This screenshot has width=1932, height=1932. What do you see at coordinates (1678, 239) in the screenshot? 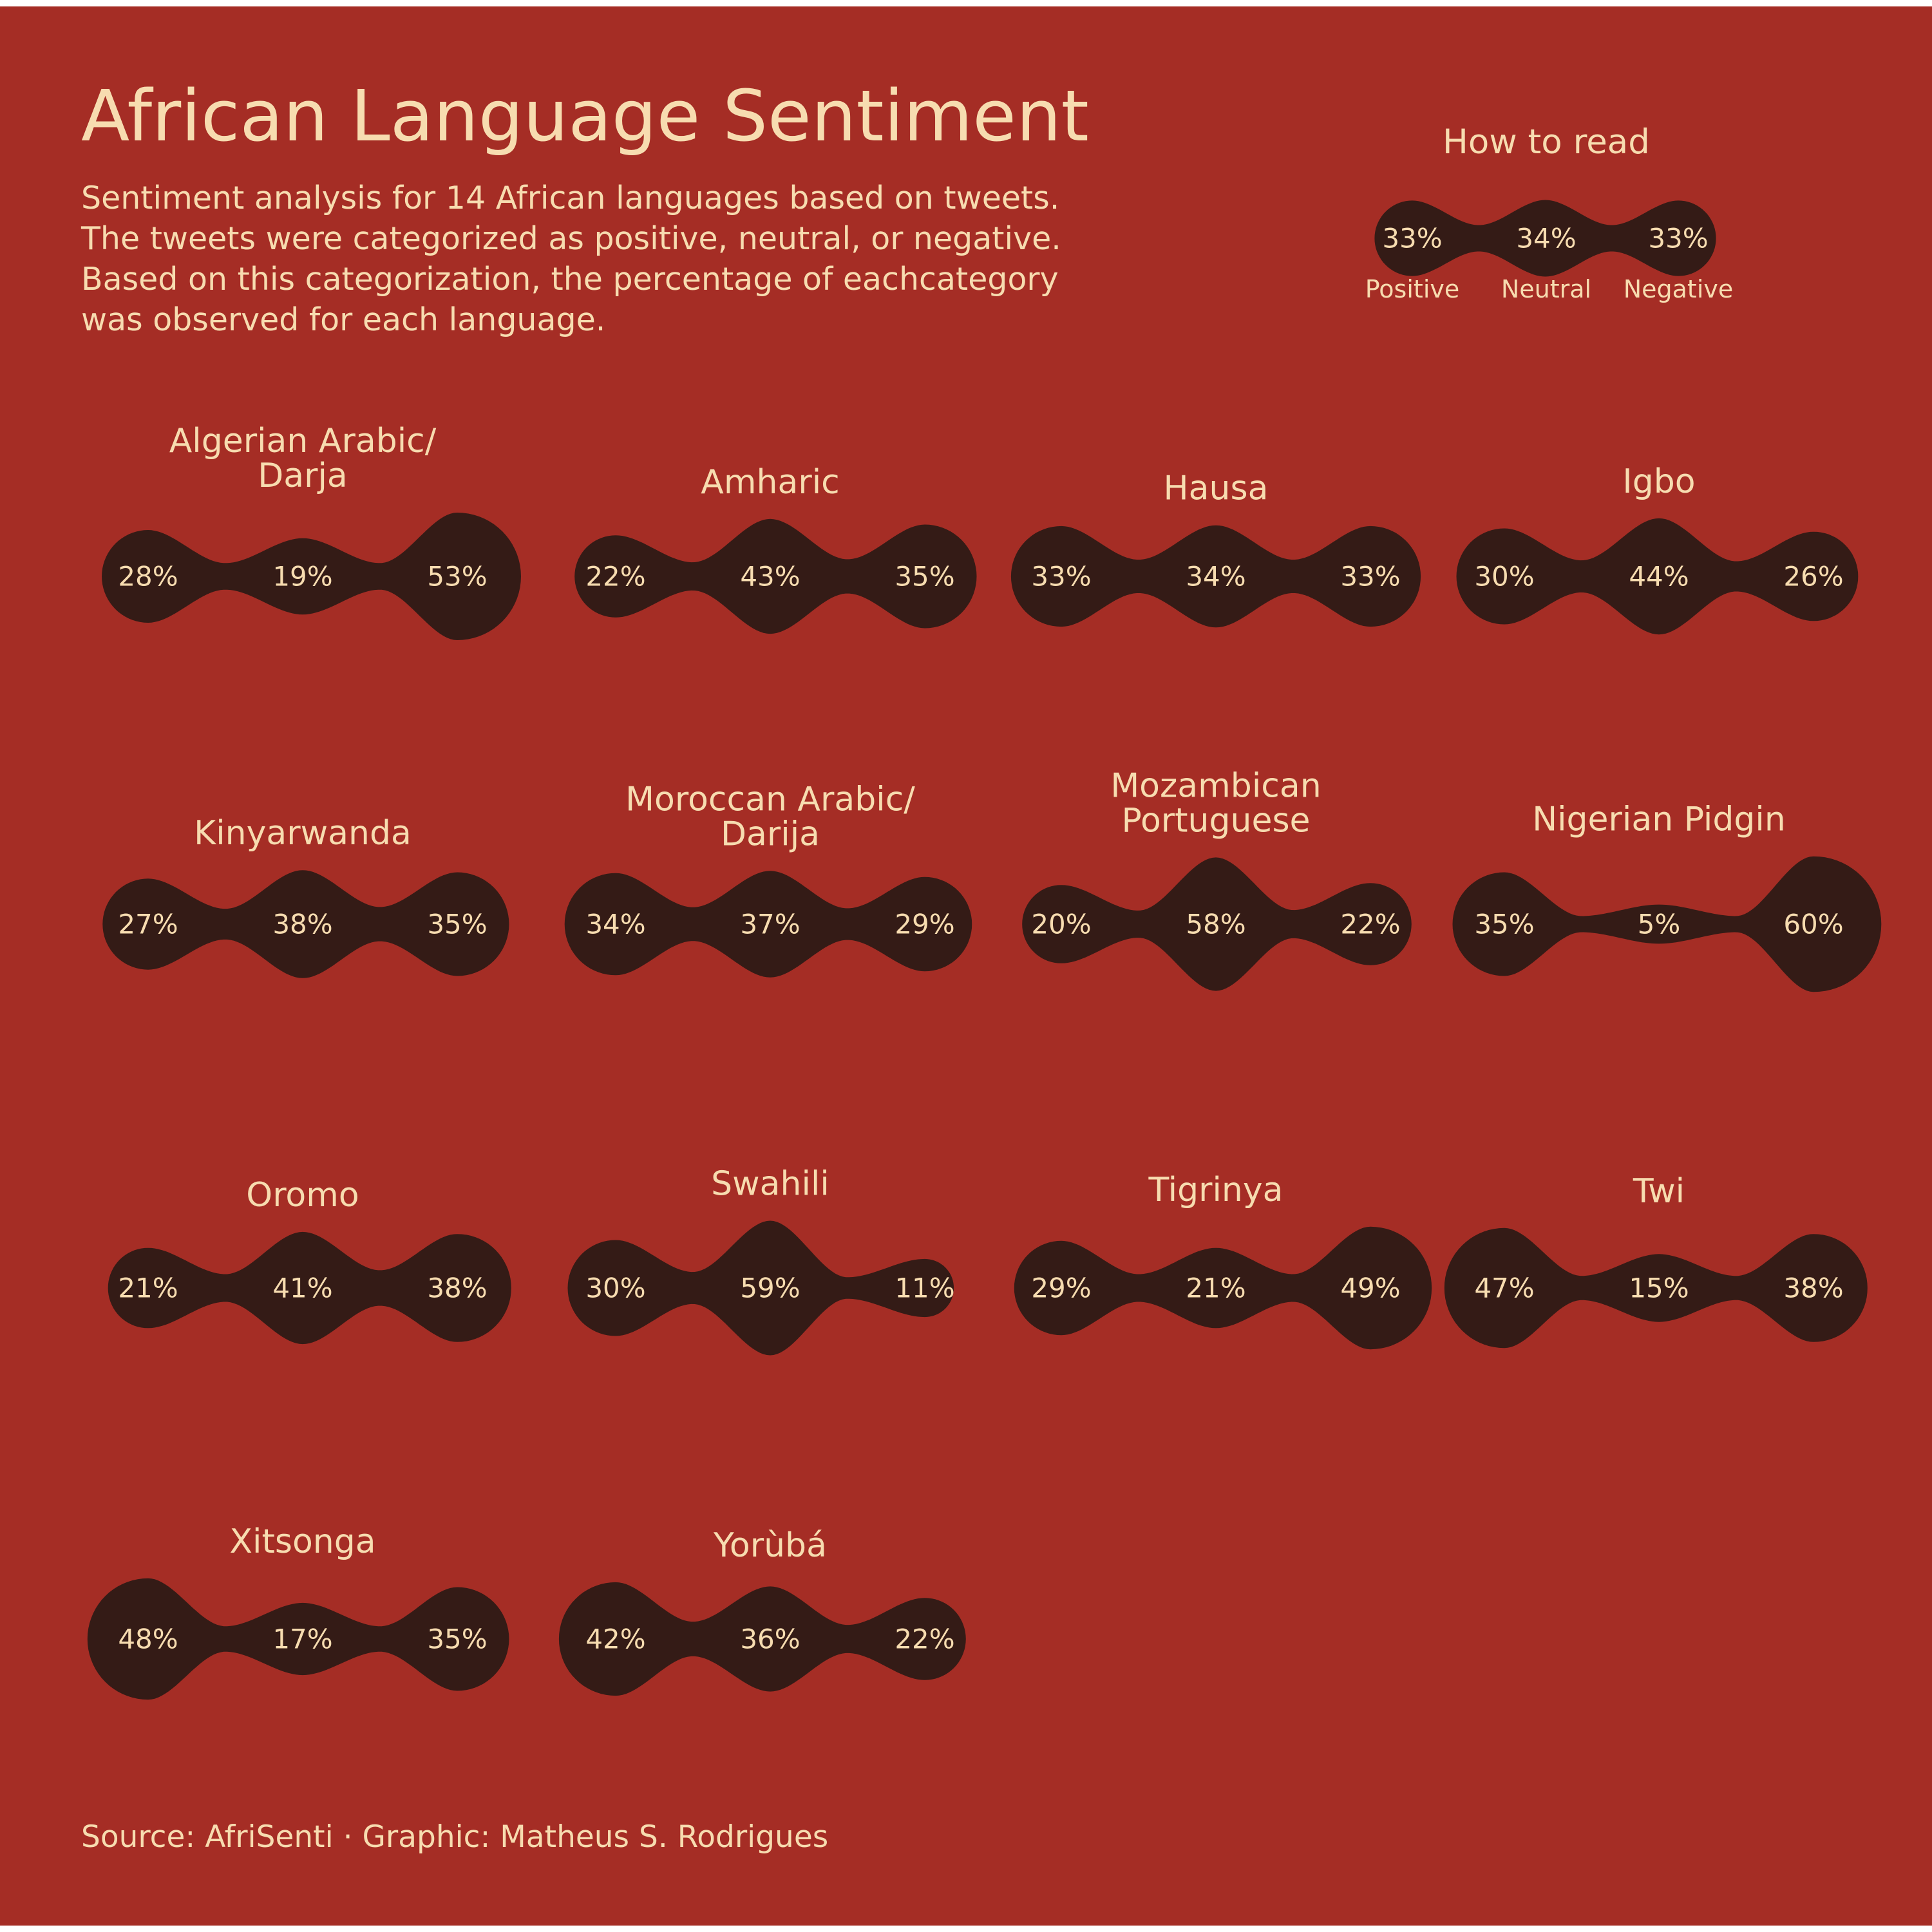
I see `legend-value-negative: 33%` at bounding box center [1678, 239].